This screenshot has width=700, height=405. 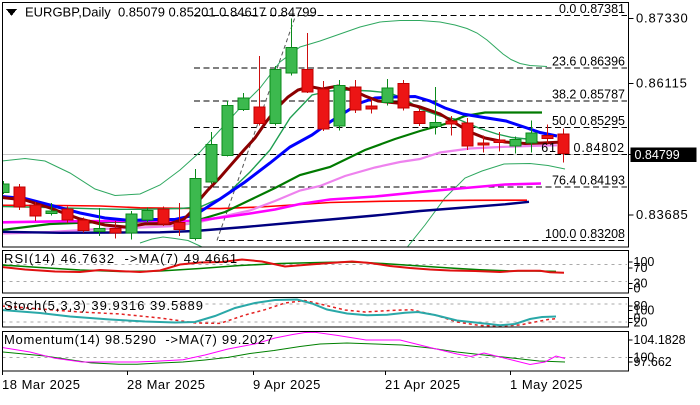 What do you see at coordinates (588, 181) in the screenshot?
I see `svg-text: 76.4 0.84193` at bounding box center [588, 181].